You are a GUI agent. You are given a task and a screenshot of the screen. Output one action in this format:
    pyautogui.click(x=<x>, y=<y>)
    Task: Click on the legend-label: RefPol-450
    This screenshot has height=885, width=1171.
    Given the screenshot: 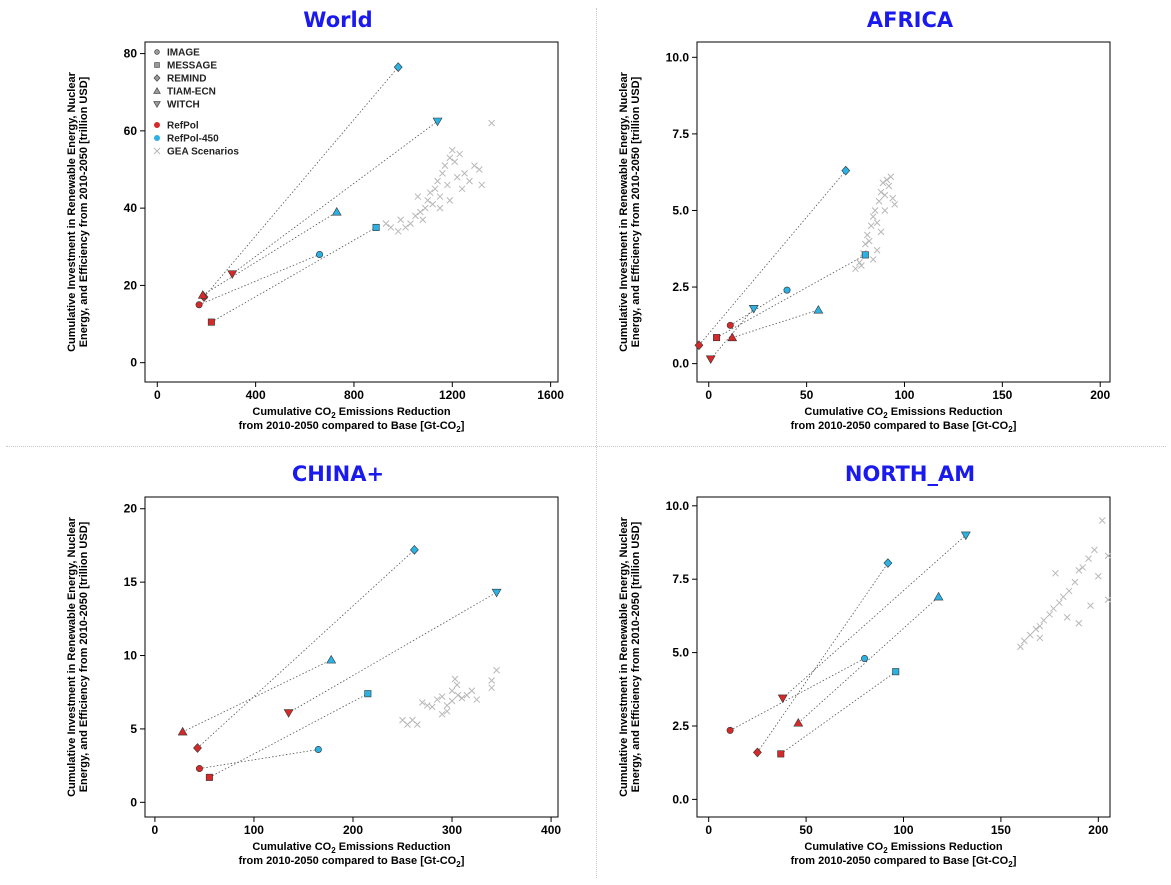 What is the action you would take?
    pyautogui.click(x=193, y=139)
    